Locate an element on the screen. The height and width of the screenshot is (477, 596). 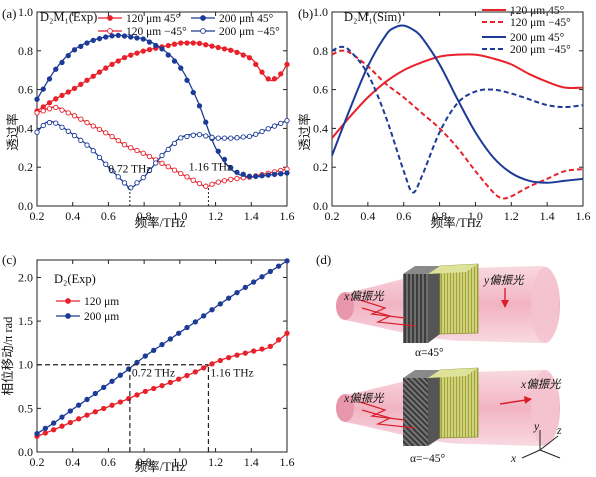
panel-a-ytick-label: 0.0 is located at coordinates (25, 206).